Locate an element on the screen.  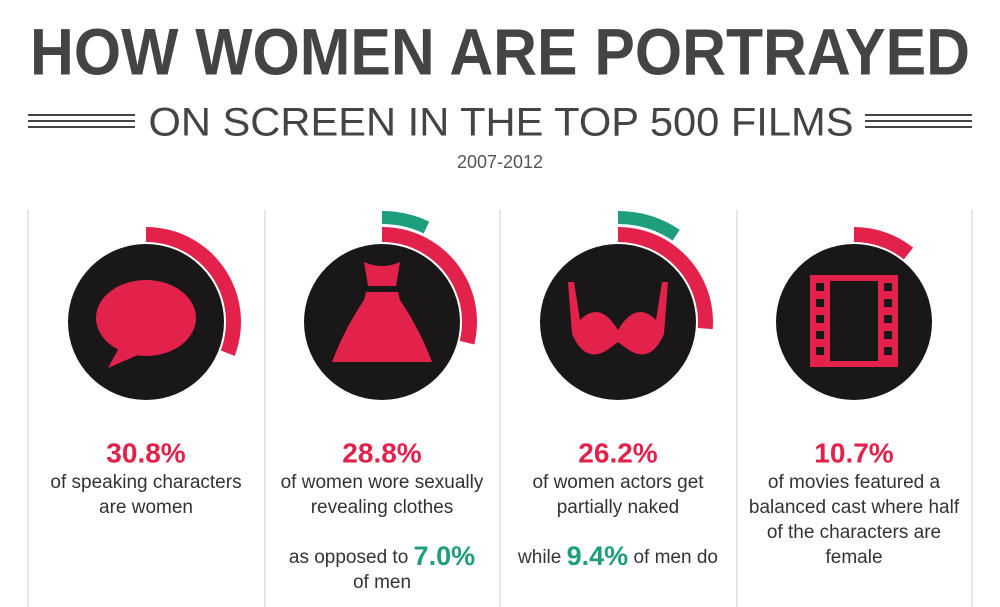
film-icon is located at coordinates (854, 321).